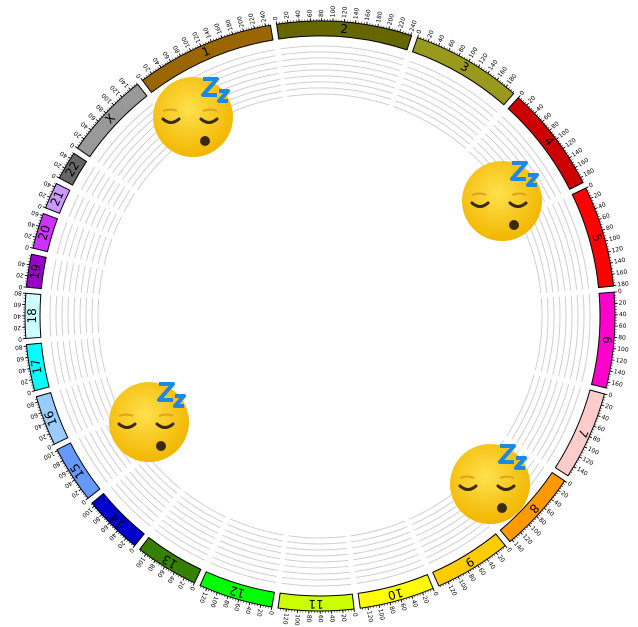 This screenshot has height=627, width=638. Describe the element at coordinates (315, 604) in the screenshot. I see `chromosome-label: 11` at that location.